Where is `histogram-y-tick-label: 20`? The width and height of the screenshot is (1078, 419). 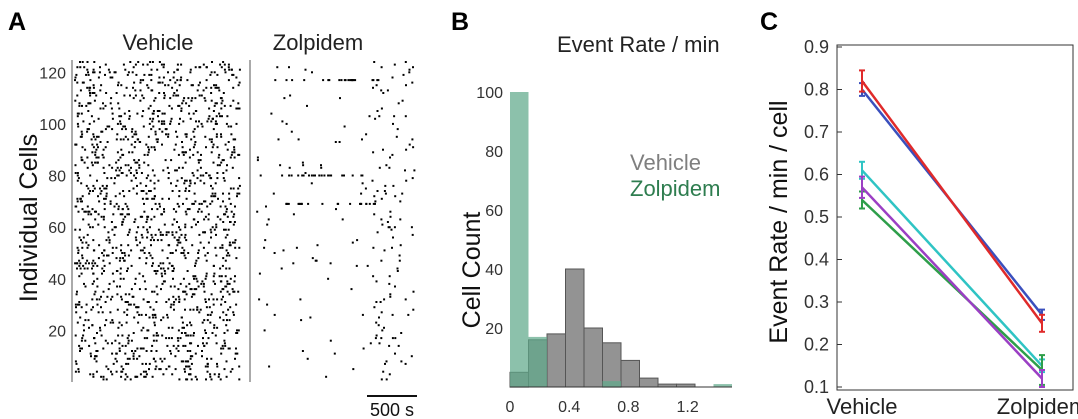 histogram-y-tick-label: 20 is located at coordinates (494, 329).